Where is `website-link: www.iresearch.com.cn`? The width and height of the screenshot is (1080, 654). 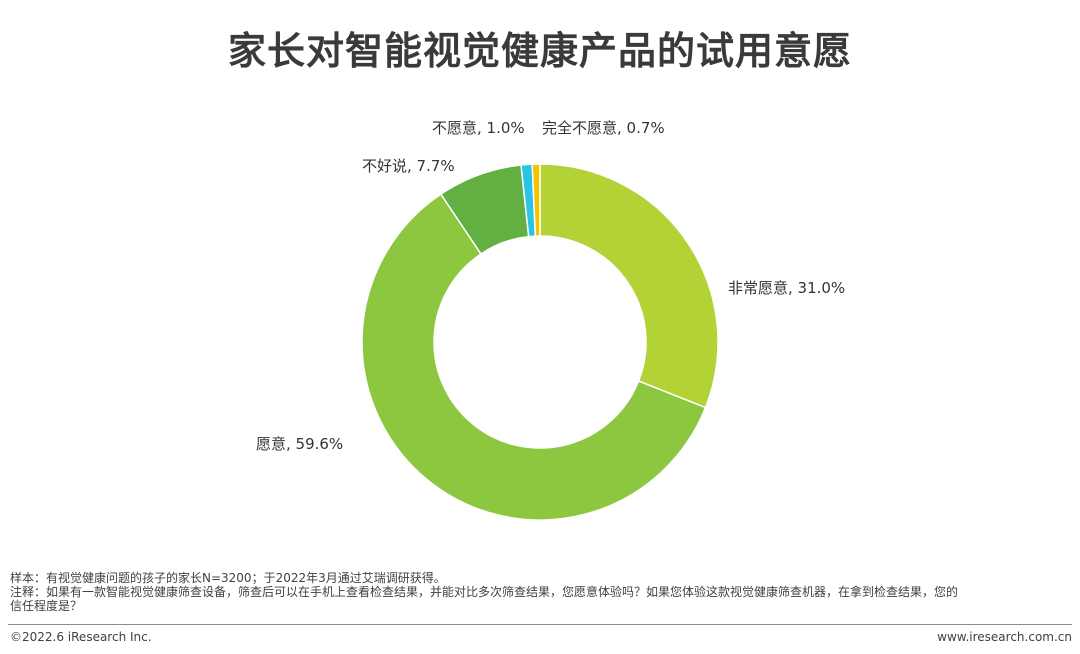
website-link: www.iresearch.com.cn is located at coordinates (1004, 637).